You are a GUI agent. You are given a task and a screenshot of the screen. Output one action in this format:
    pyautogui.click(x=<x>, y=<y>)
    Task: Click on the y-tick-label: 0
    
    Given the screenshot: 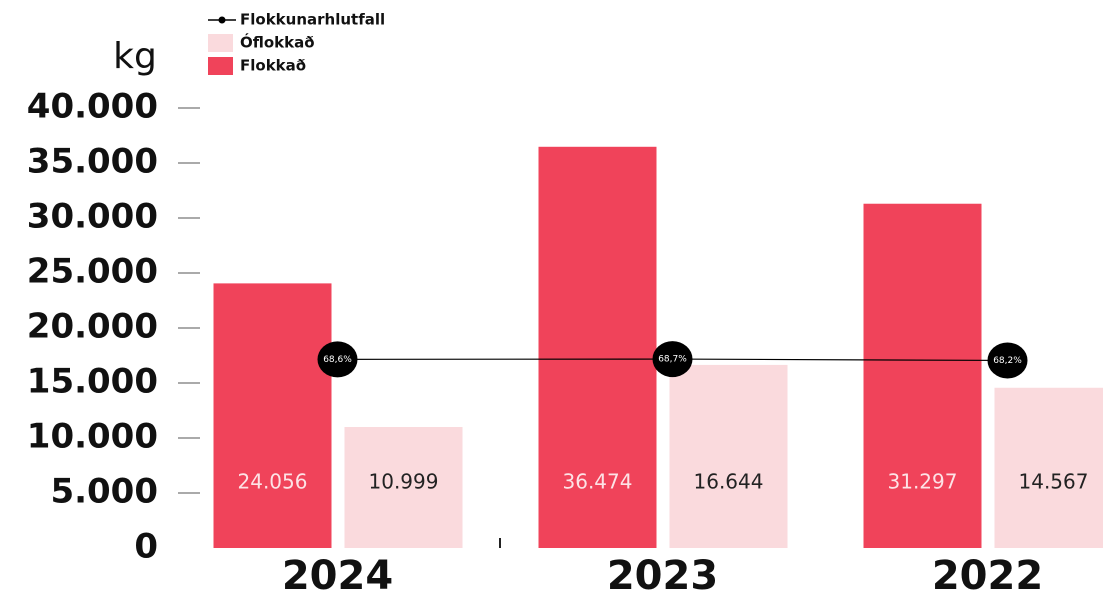 What is the action you would take?
    pyautogui.click(x=146, y=547)
    